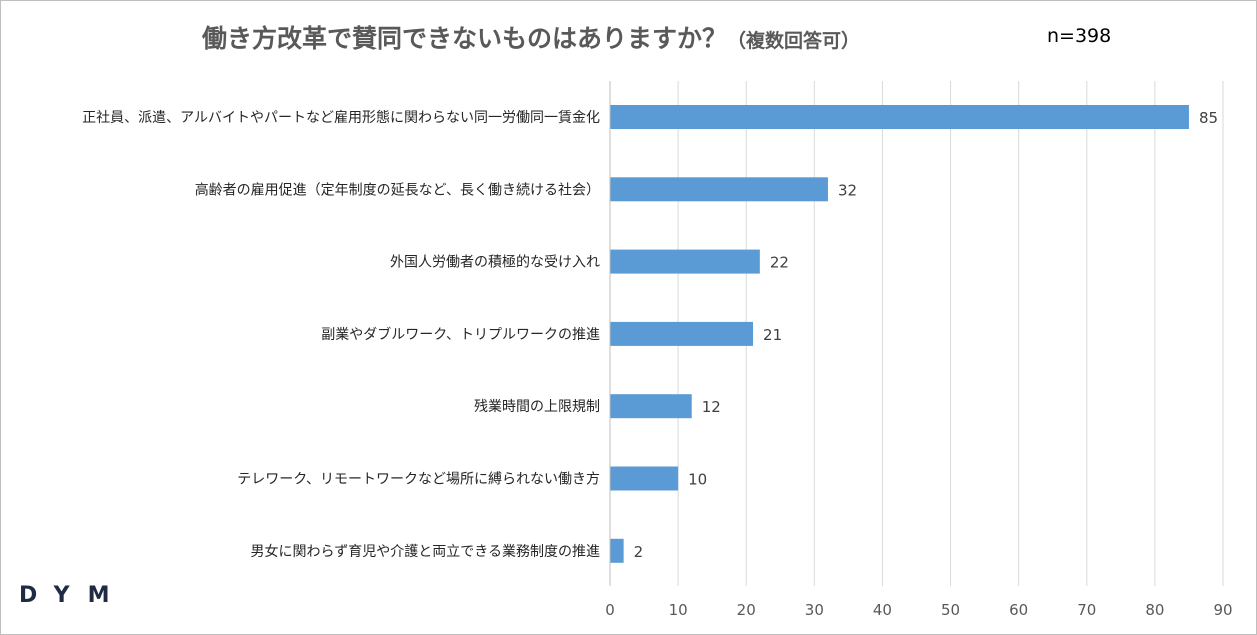 This screenshot has height=635, width=1257. I want to click on category-label: テレワーク、リモートワークなど場所に縛られない働き方, so click(418, 479).